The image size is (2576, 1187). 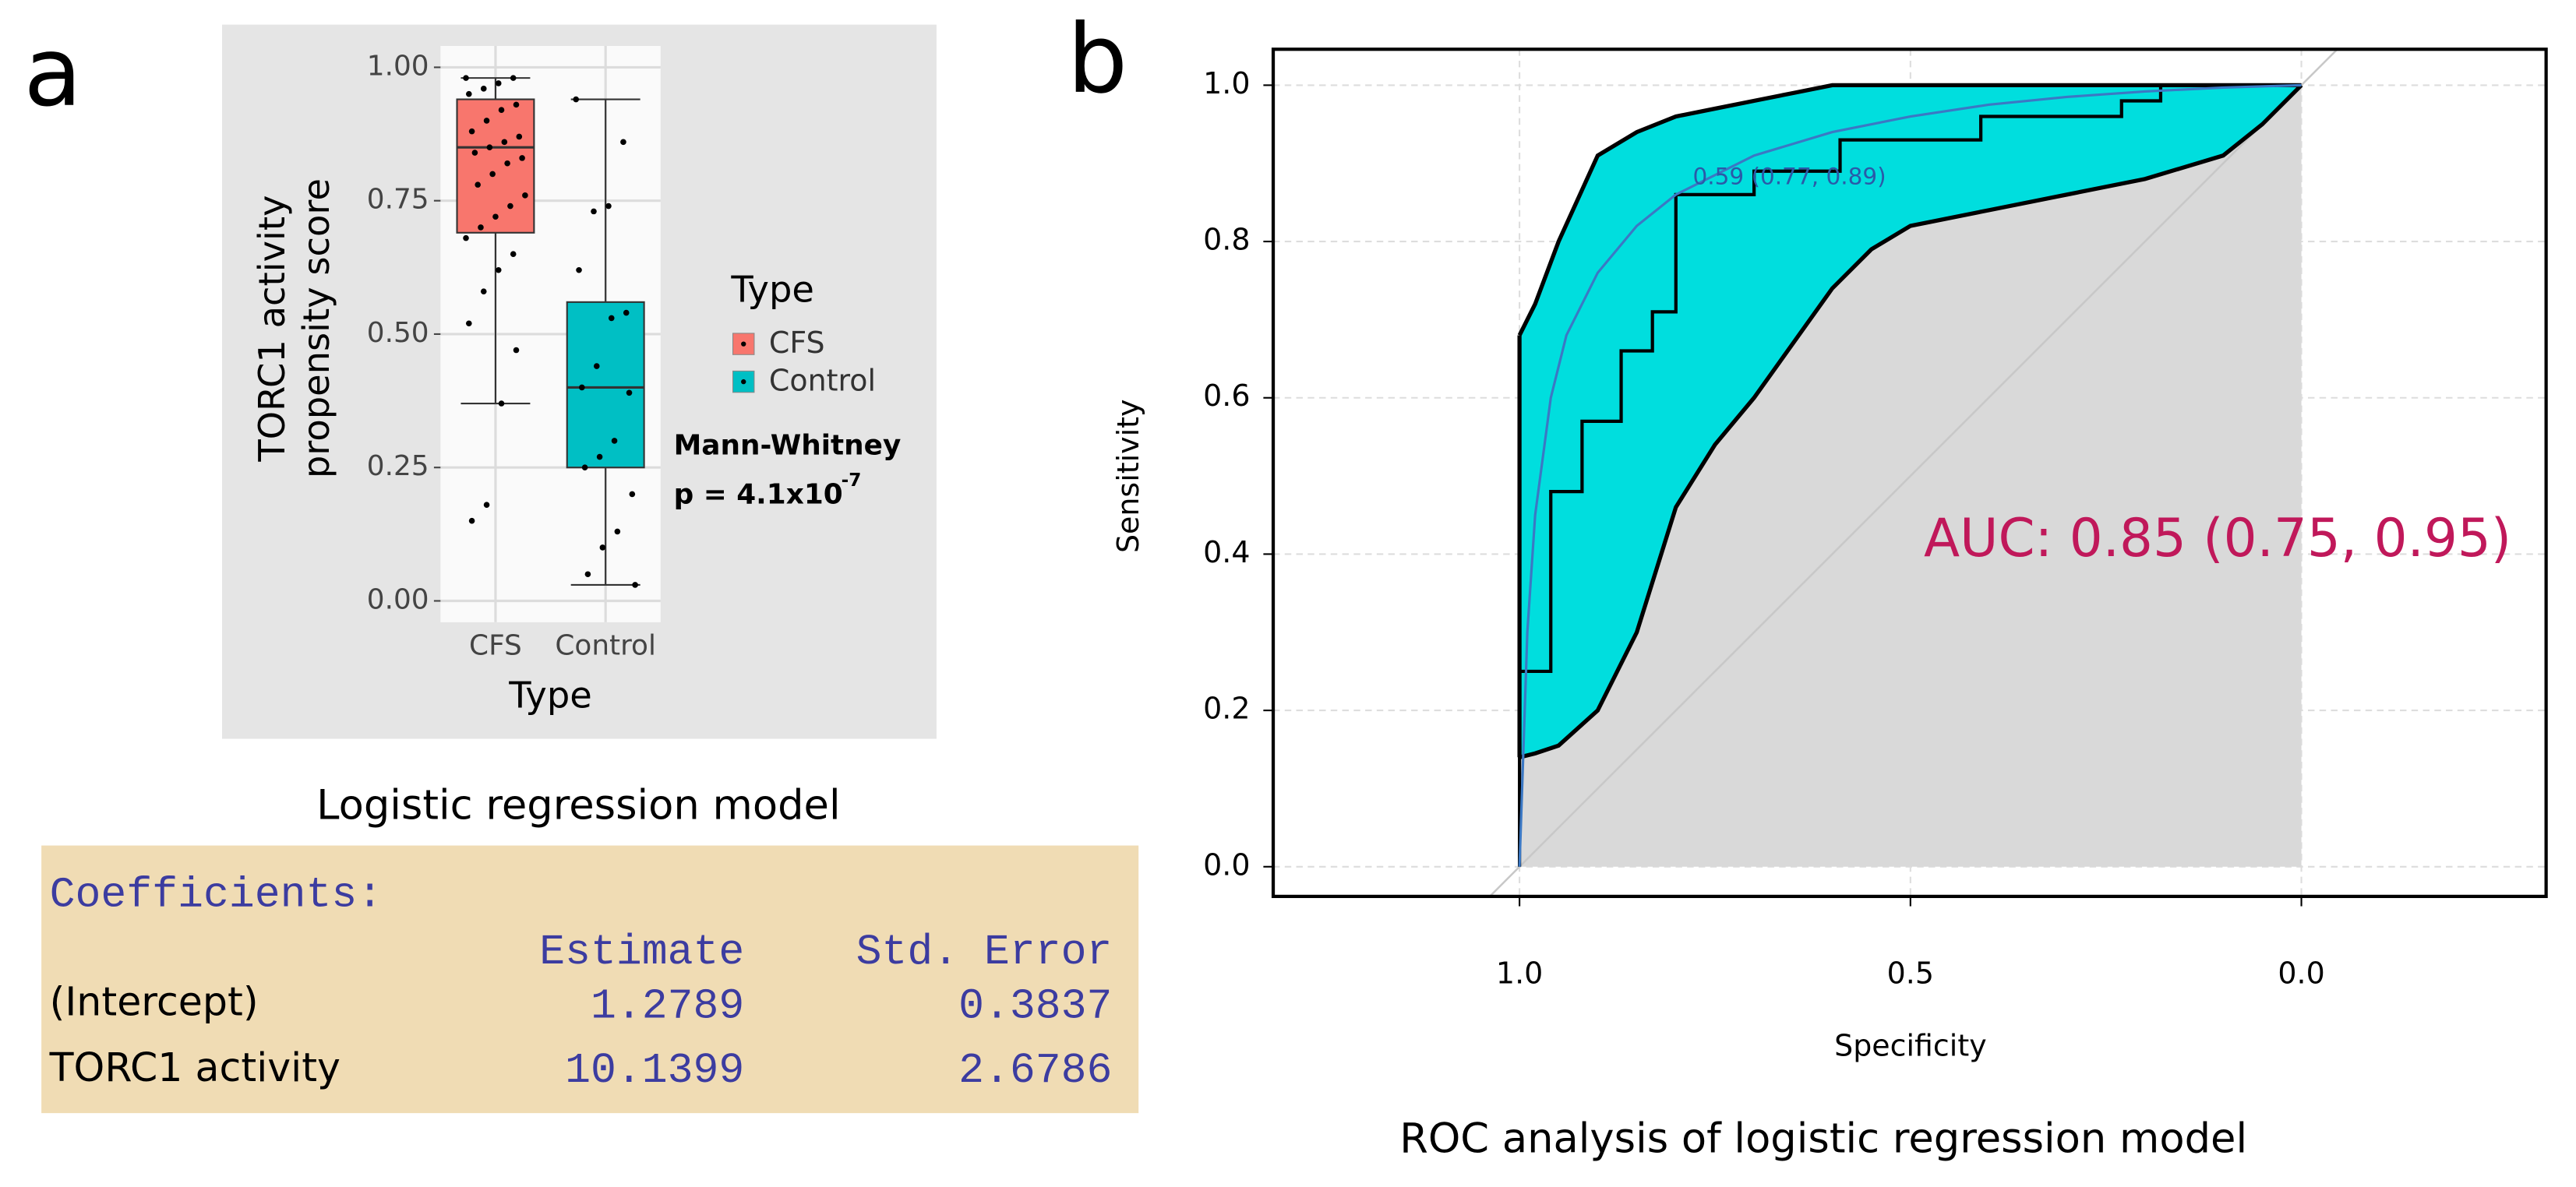 What do you see at coordinates (1909, 209) in the screenshot?
I see `ci-upper` at bounding box center [1909, 209].